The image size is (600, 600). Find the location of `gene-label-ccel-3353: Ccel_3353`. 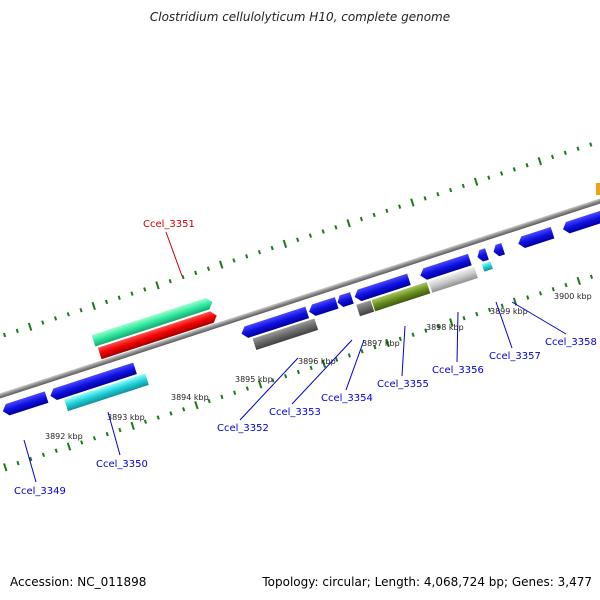

gene-label-ccel-3353: Ccel_3353 is located at coordinates (295, 412).